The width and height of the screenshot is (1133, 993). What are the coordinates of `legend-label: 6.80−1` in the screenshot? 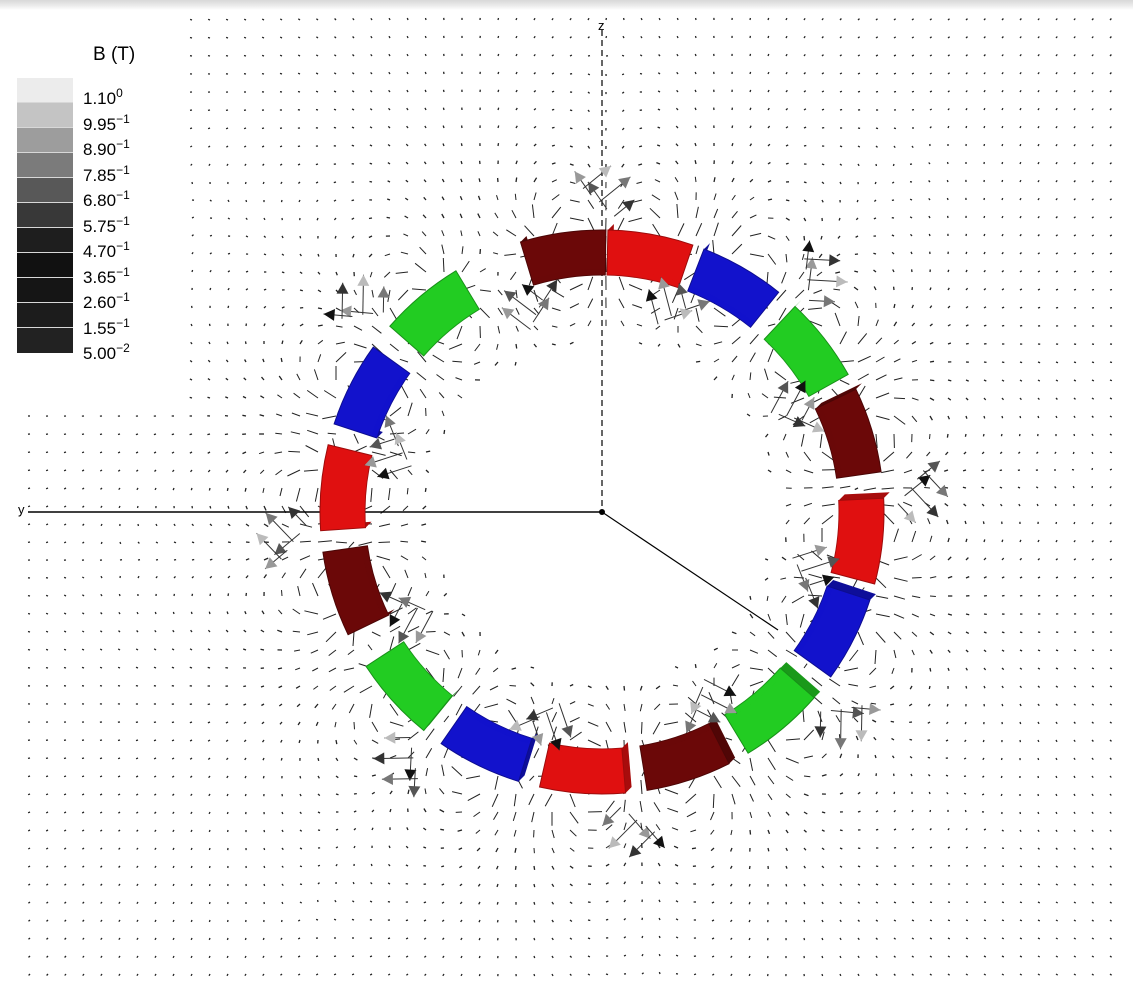 It's located at (106, 199).